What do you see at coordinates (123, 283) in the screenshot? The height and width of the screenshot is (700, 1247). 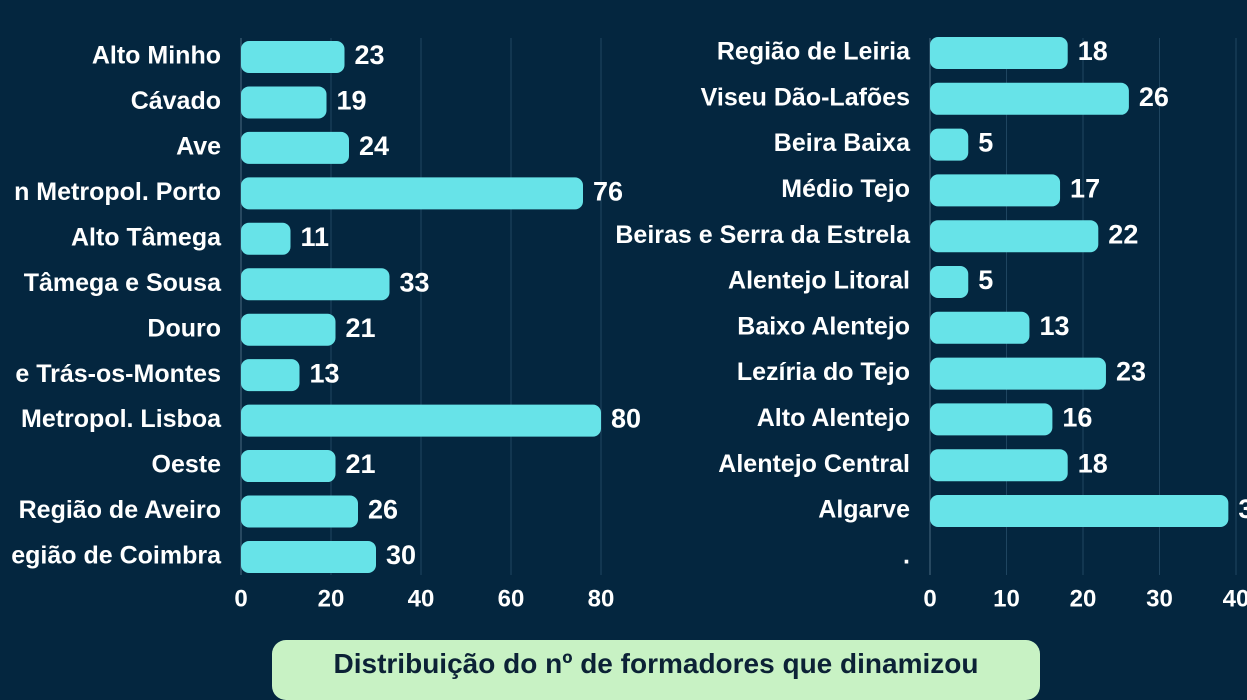 I see `y-tick-label: Tâmega e Sousa` at bounding box center [123, 283].